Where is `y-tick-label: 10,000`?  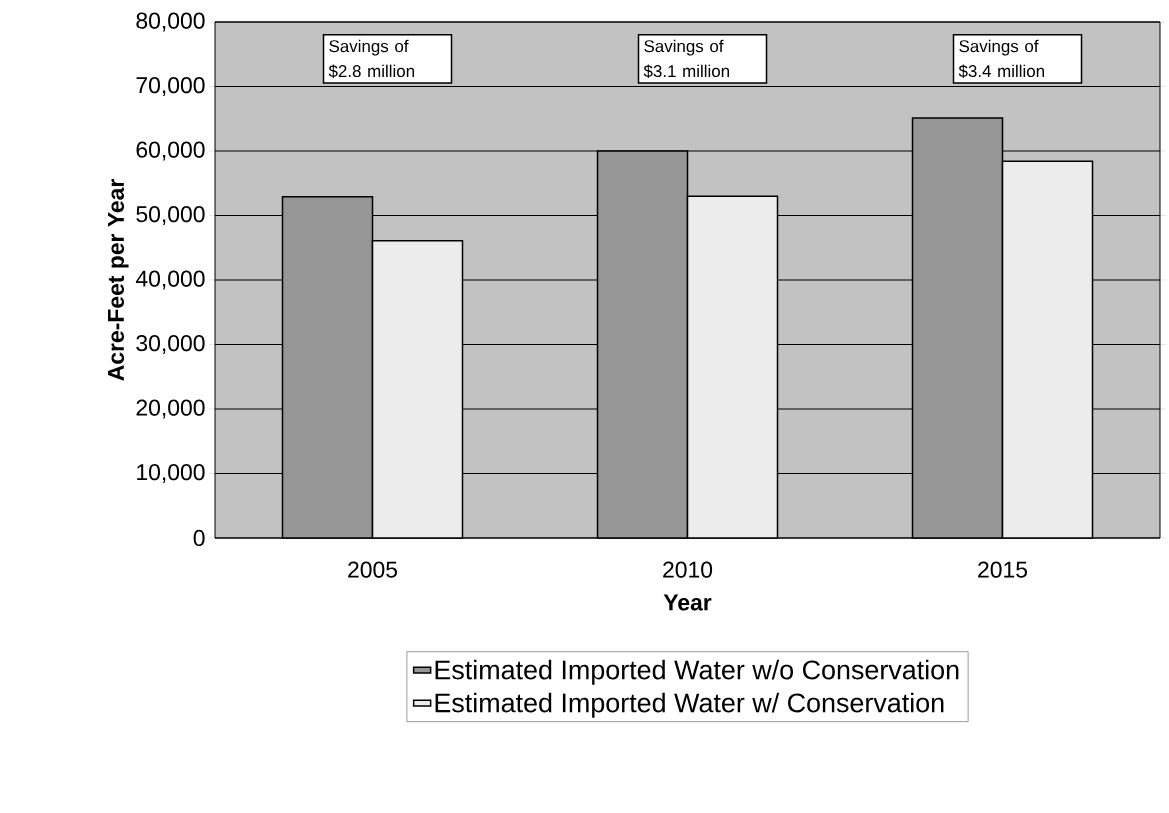 y-tick-label: 10,000 is located at coordinates (171, 473).